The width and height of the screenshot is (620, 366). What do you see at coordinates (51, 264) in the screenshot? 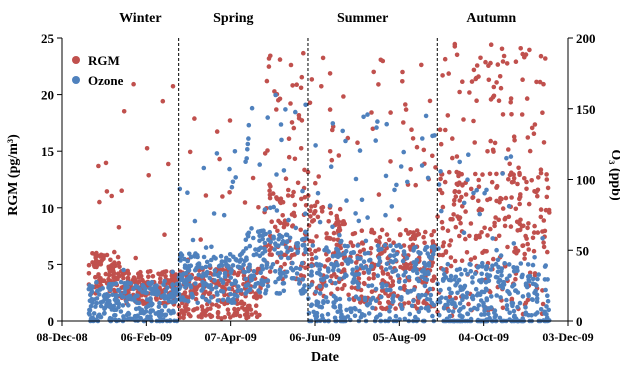
I see `y-tick-label: 5` at bounding box center [51, 264].